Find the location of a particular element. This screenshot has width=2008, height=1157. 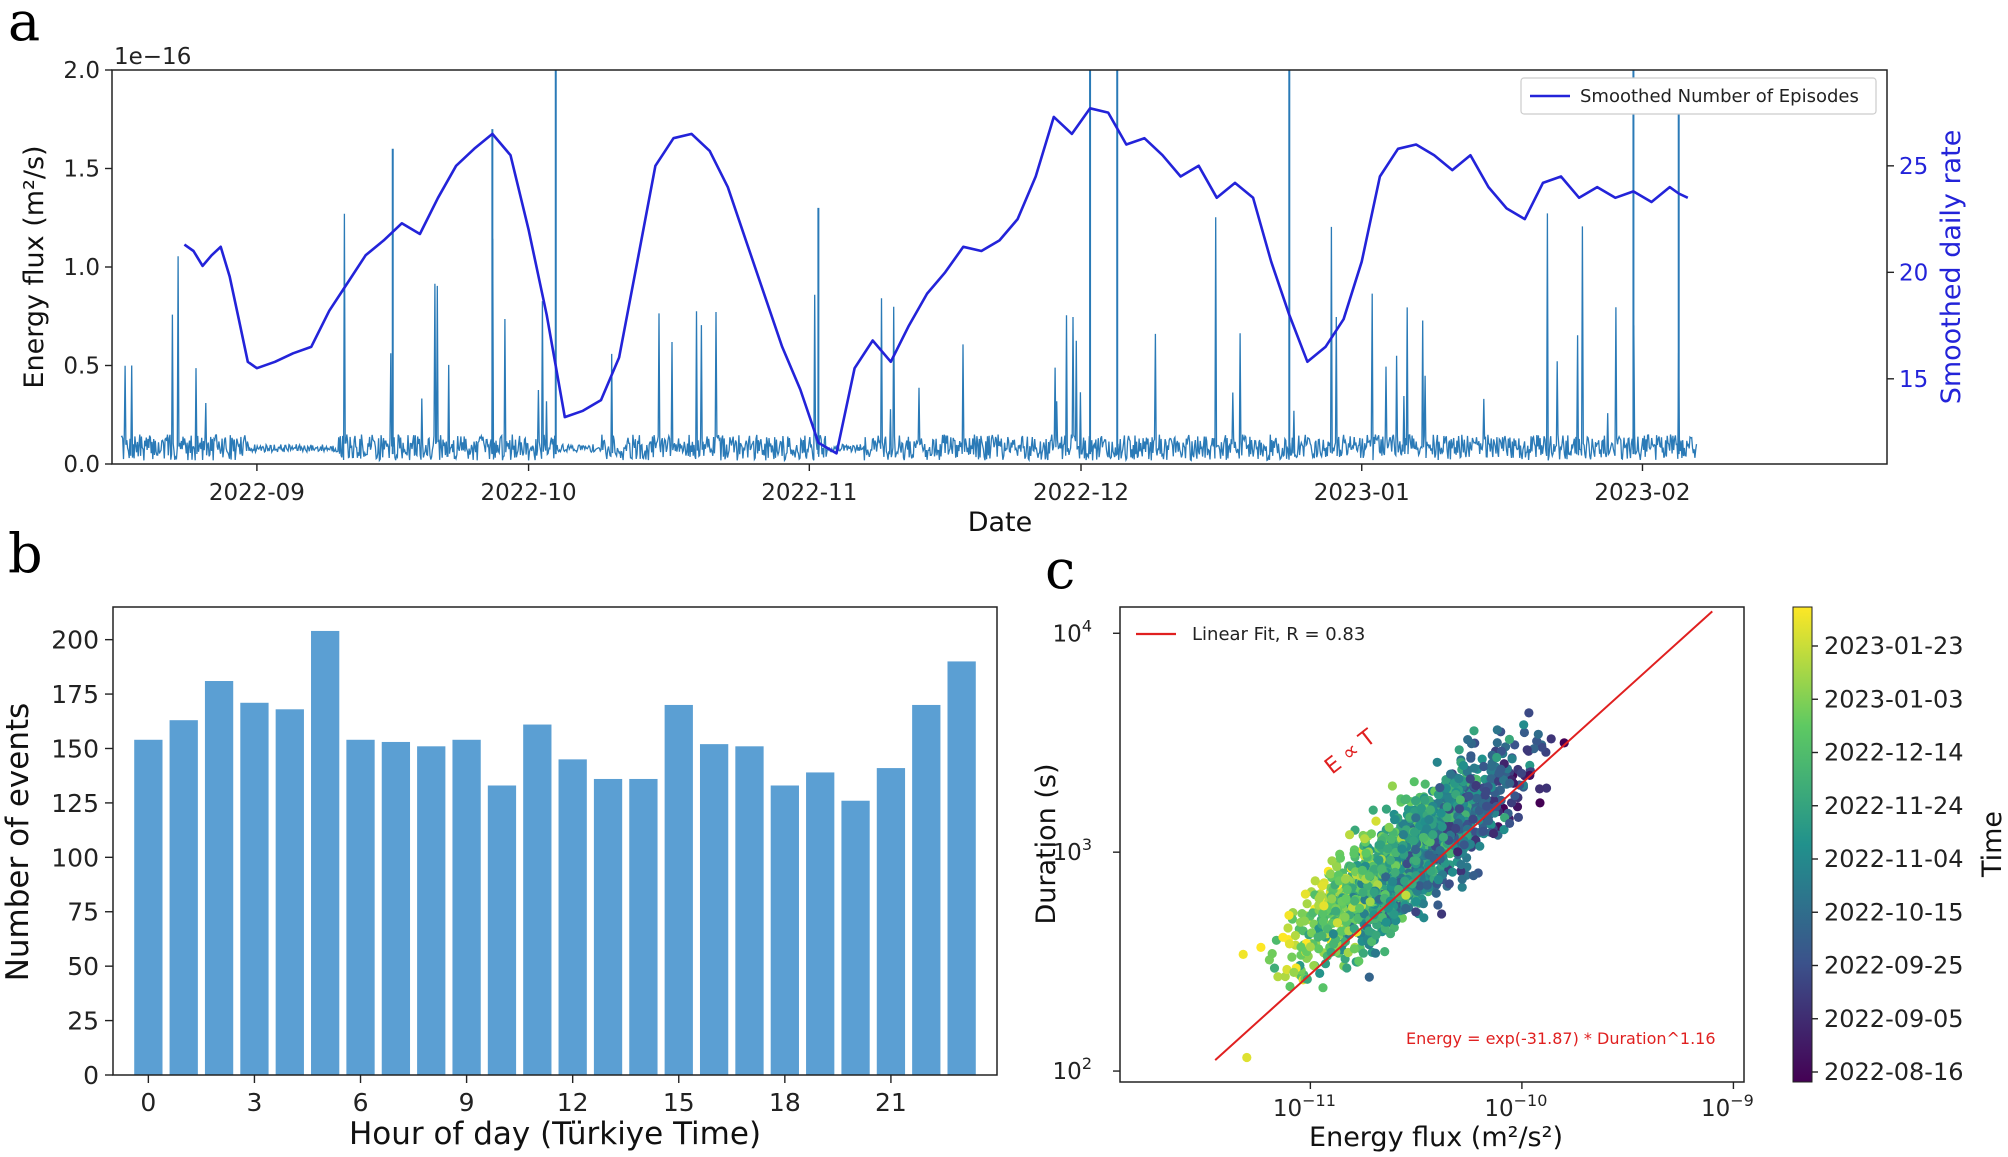

y-tick-label: 175 is located at coordinates (75, 694).